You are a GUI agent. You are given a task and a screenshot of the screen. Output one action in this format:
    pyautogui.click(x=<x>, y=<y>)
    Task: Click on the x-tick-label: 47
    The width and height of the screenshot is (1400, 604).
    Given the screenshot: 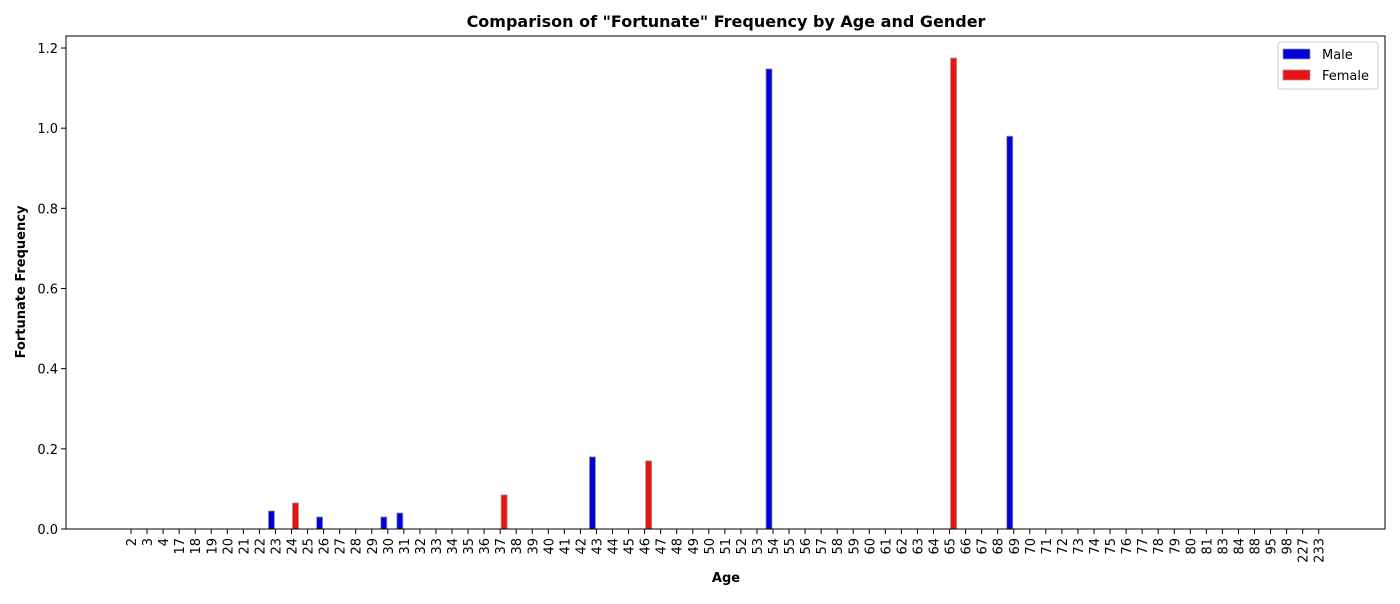 What is the action you would take?
    pyautogui.click(x=662, y=546)
    